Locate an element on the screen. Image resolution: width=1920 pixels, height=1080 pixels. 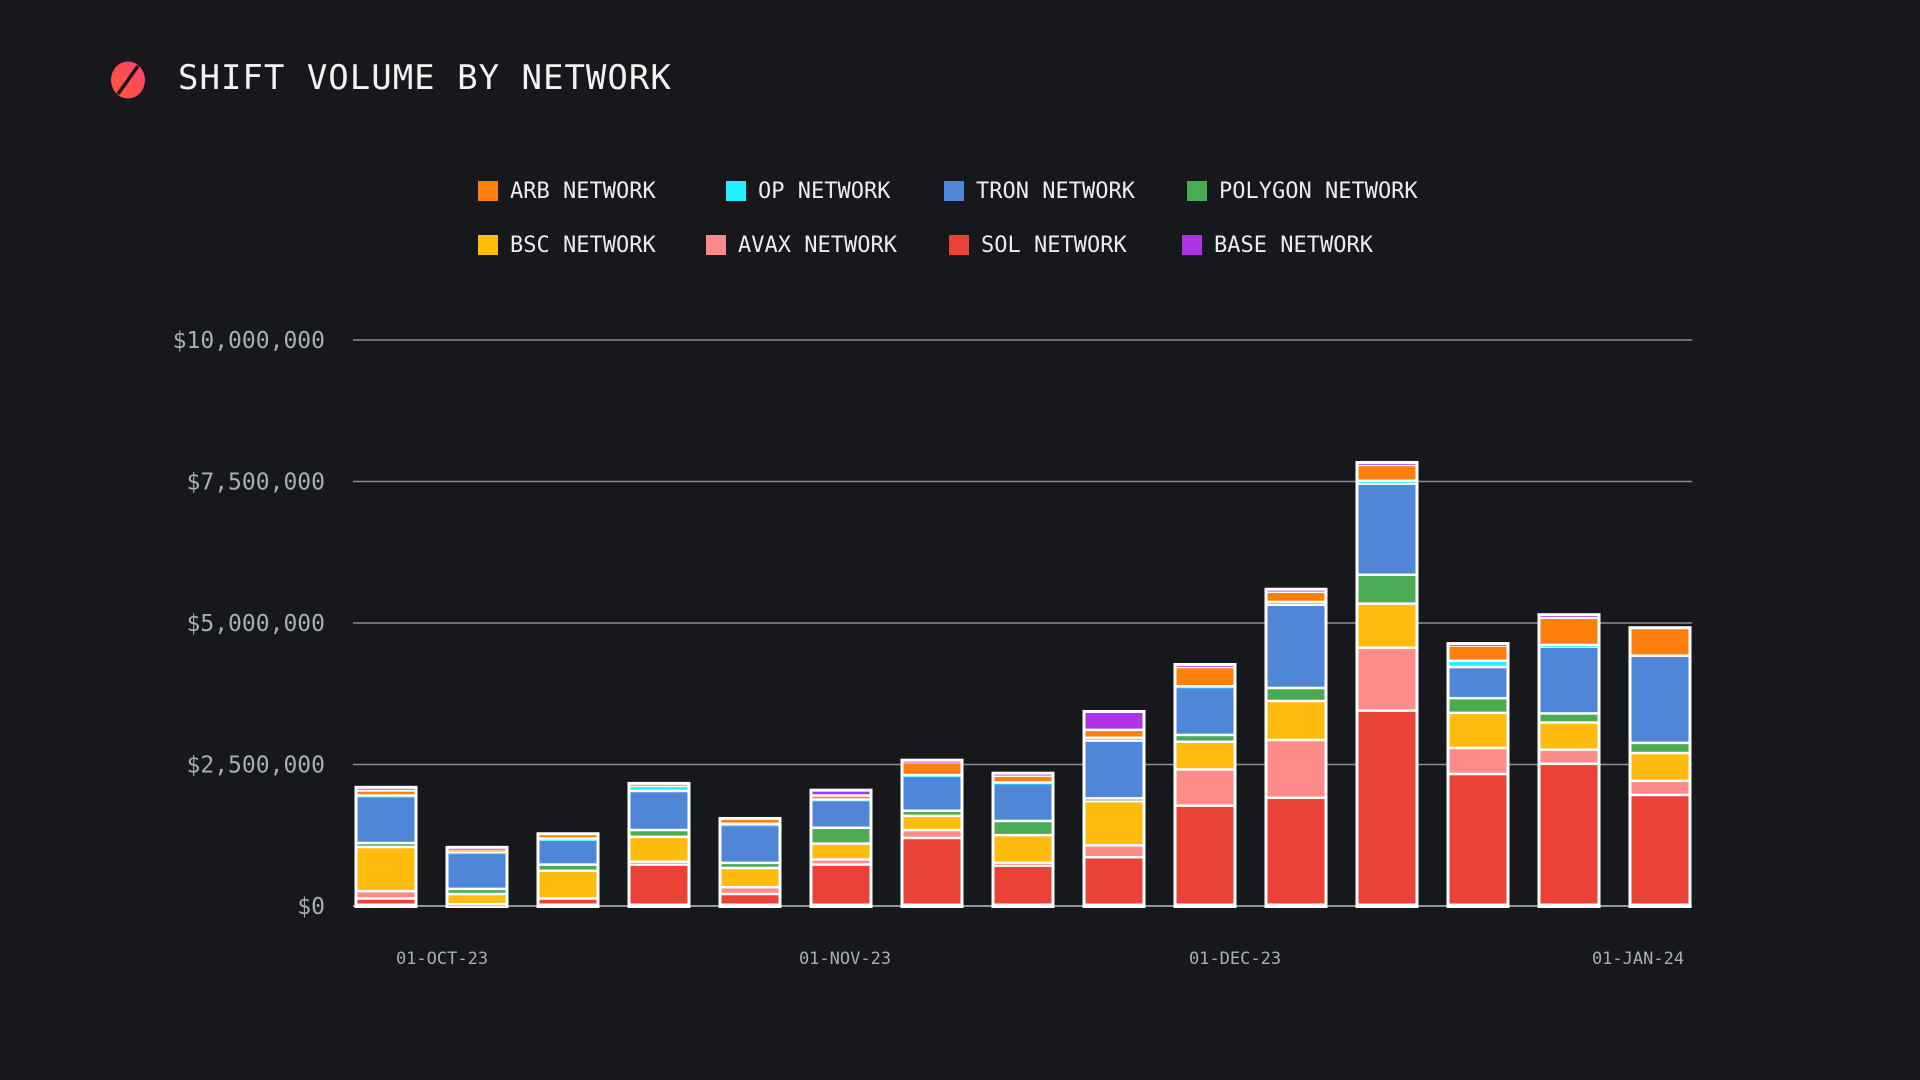
legend-item-sol: SOL NETWORK is located at coordinates (1051, 245).